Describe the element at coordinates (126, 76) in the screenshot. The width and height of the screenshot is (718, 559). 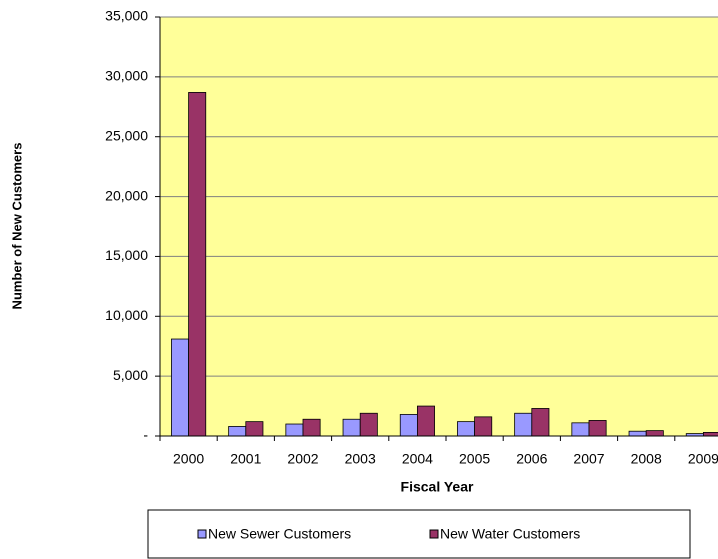
I see `y-tick-label: 30,000` at that location.